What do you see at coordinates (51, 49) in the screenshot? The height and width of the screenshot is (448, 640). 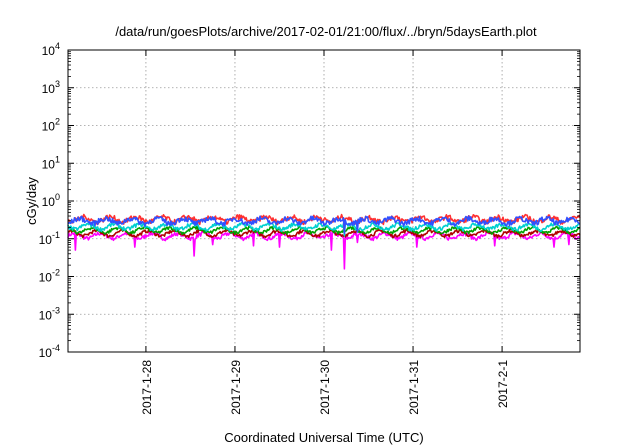 I see `y-tick-label: 10⁴` at bounding box center [51, 49].